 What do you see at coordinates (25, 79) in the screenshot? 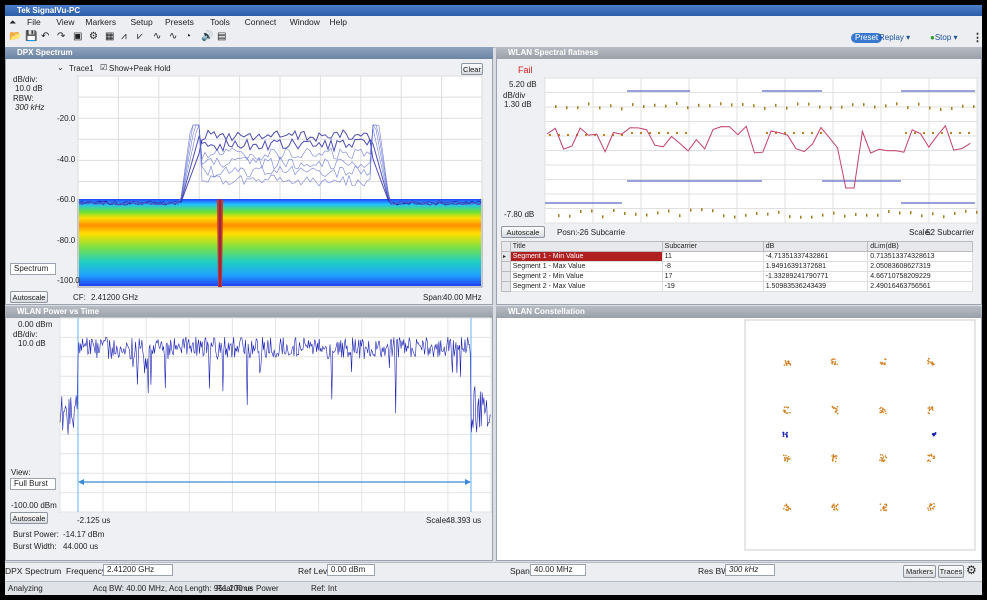
I see `dpx-db-div-label: dB/div:` at bounding box center [25, 79].